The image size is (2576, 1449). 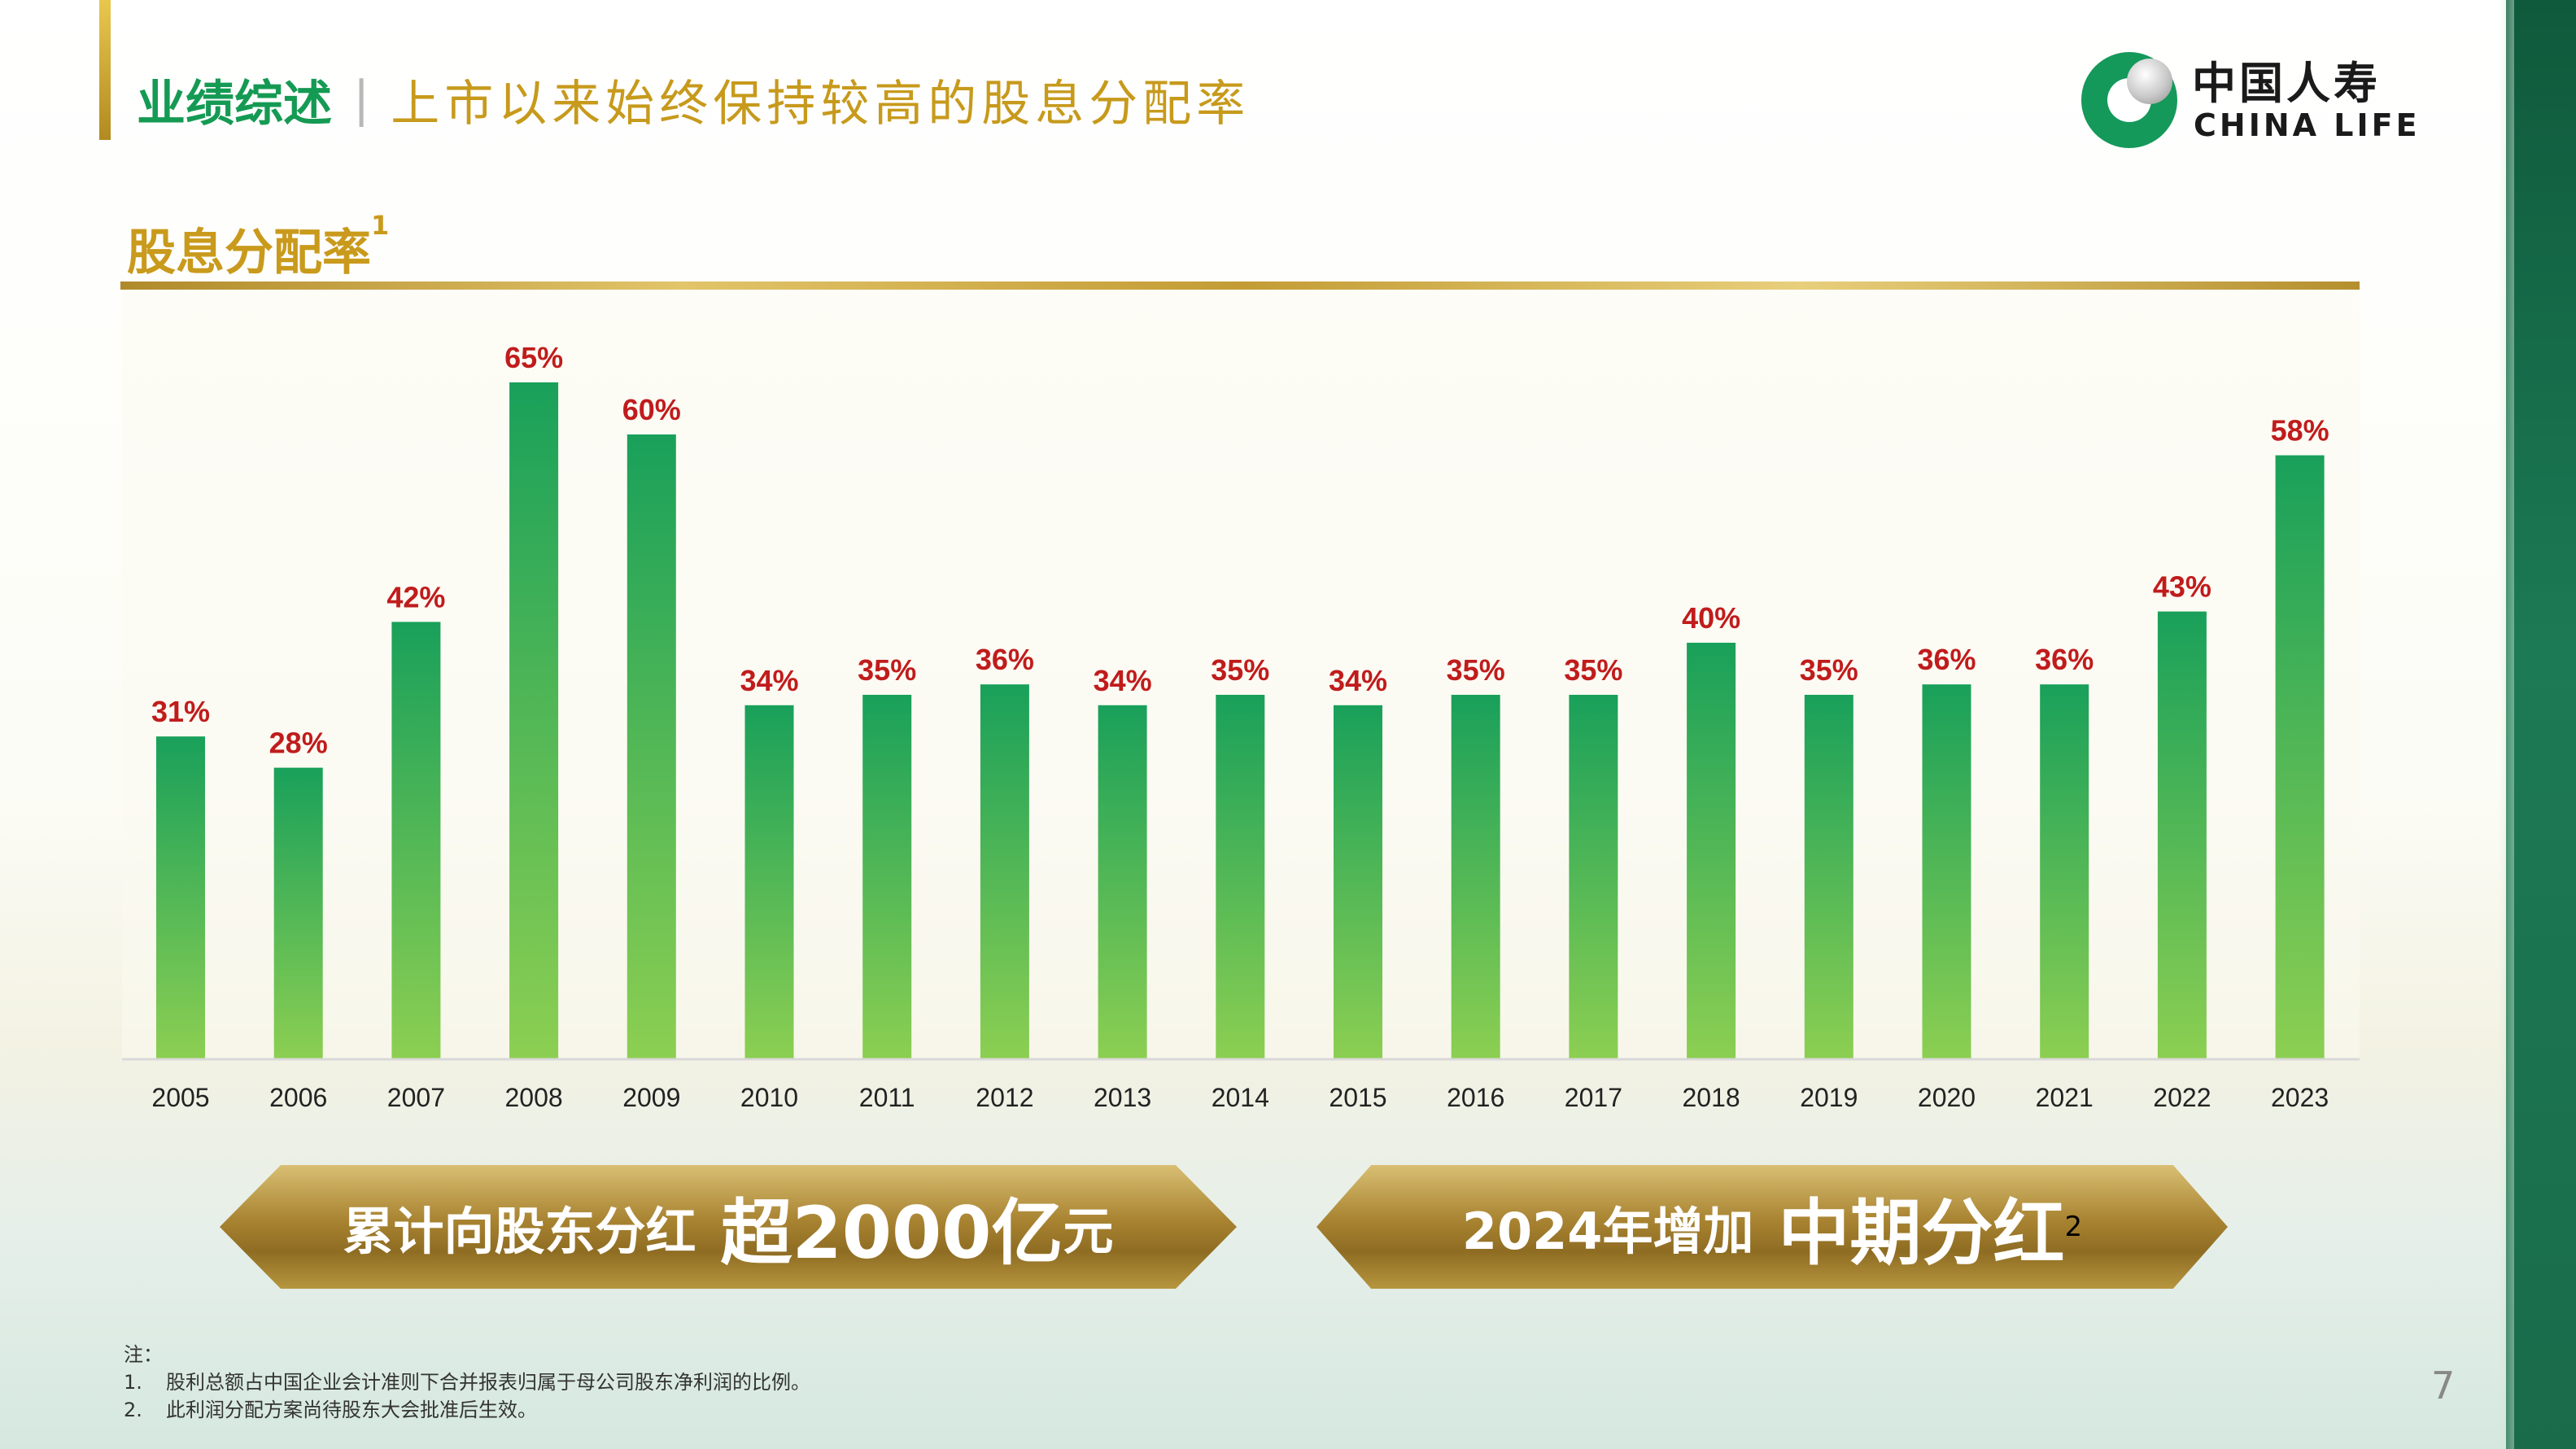 I want to click on page-title: 业绩综述 | 上市以来始终保持较高的股息分配率, so click(x=694, y=100).